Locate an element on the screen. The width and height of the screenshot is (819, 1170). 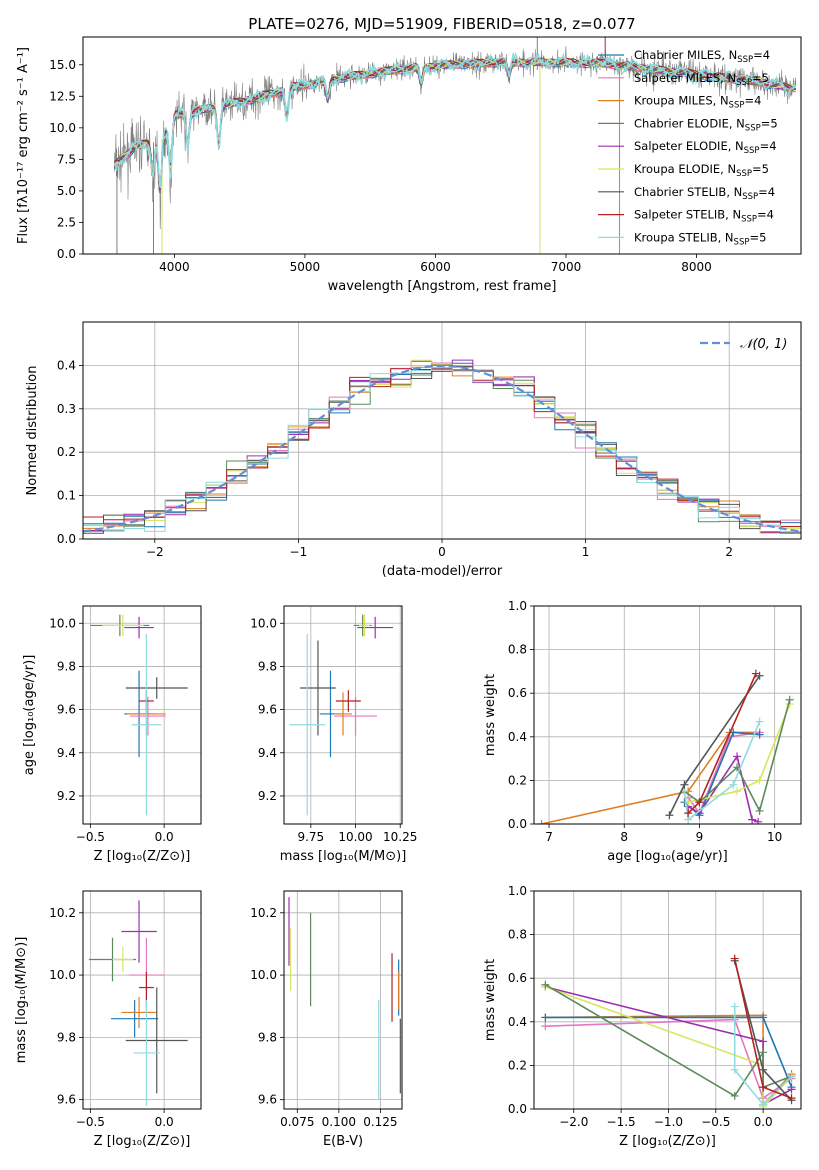
y-axis-label: mass [log₁₀(M/M⊙)] is located at coordinates (21, 1000).